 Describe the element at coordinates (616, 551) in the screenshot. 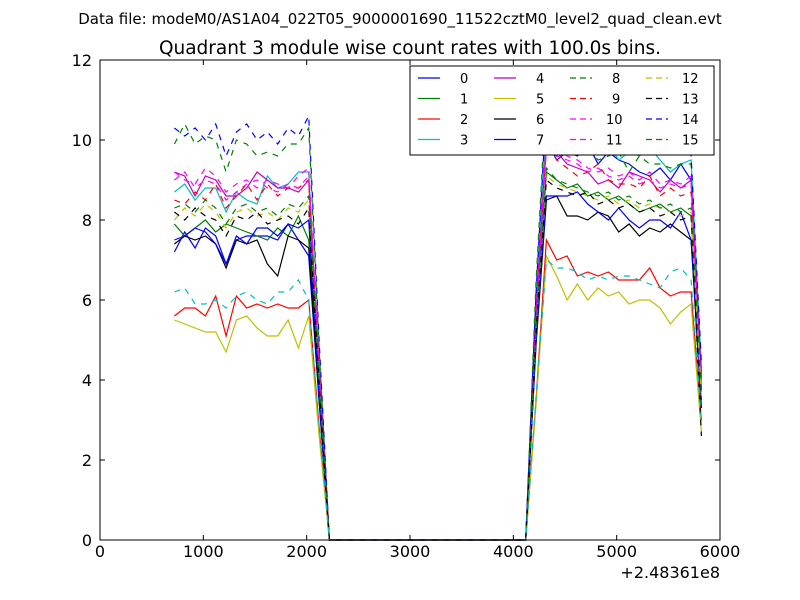

I see `x-tick-label: 5000` at that location.